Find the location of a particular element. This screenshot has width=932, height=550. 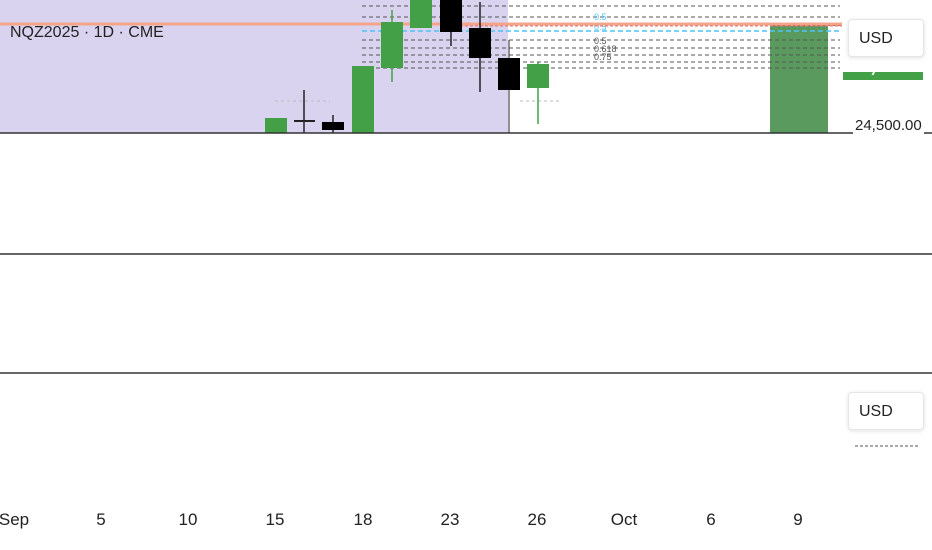

time-label: 10 is located at coordinates (188, 519).